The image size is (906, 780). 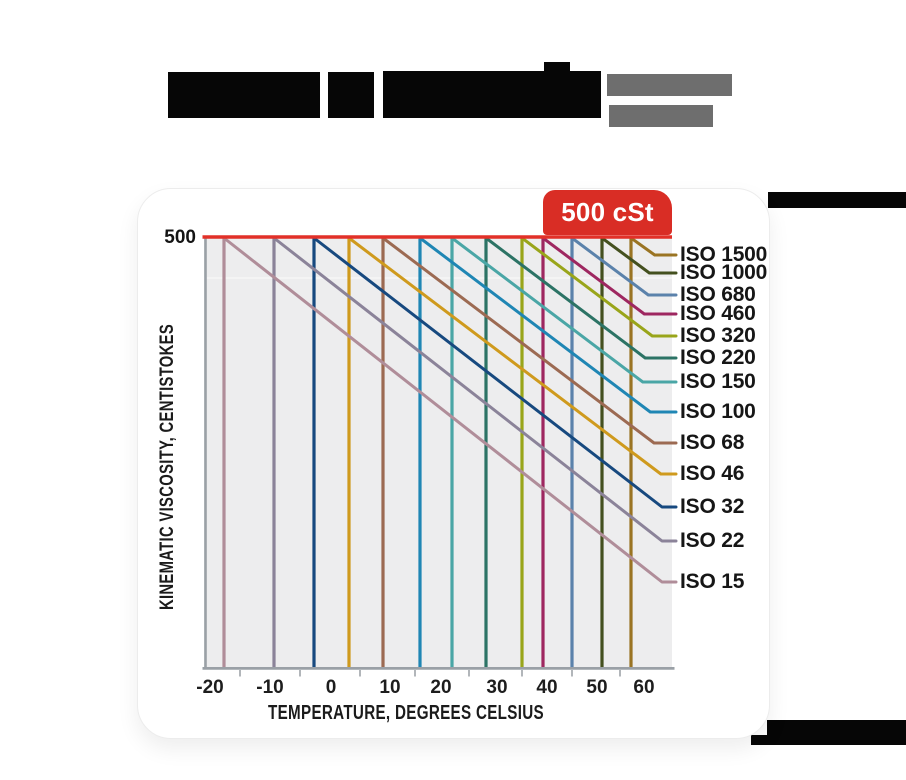 I want to click on legend-label-iso-100: ISO 100, so click(x=718, y=411).